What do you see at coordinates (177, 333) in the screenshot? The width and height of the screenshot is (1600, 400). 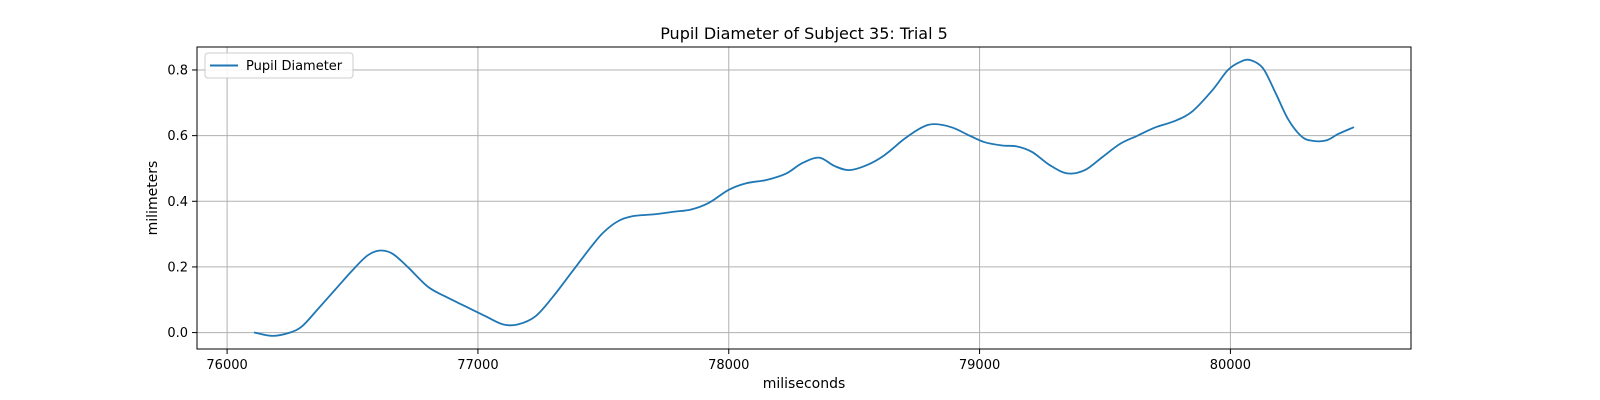 I see `y-tick-label: 0.0` at bounding box center [177, 333].